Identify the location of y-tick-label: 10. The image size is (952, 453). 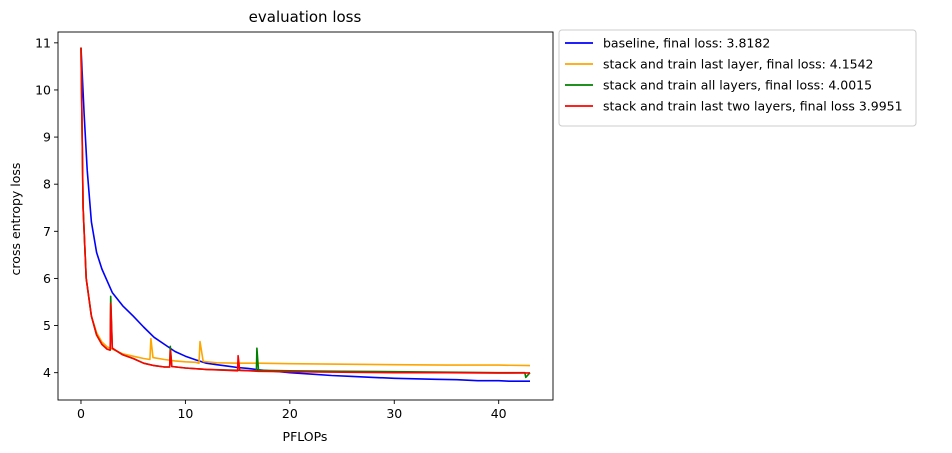
(43, 89).